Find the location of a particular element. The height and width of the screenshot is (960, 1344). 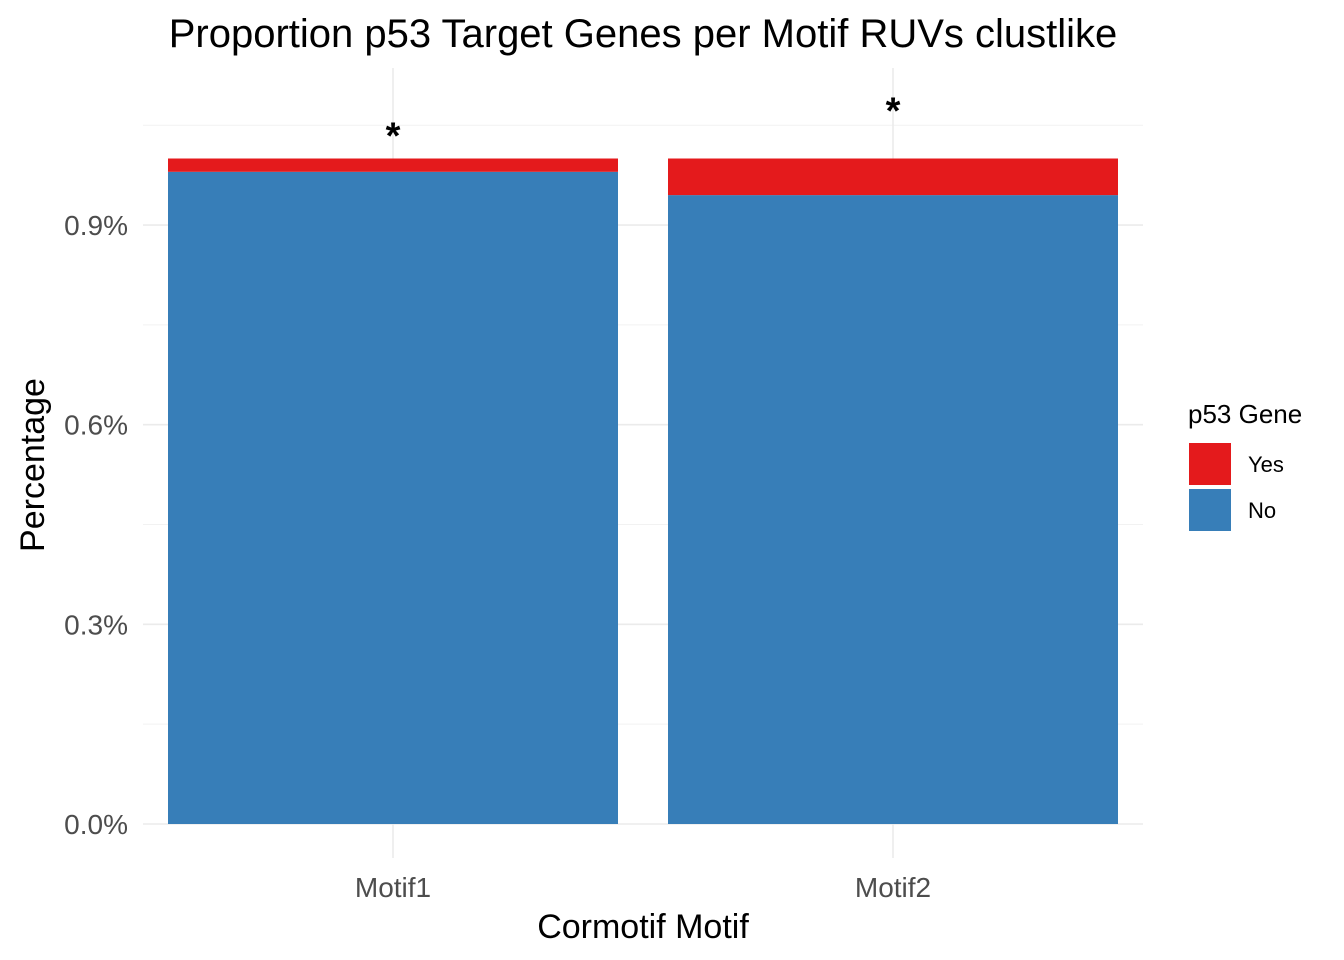

legend-title: p53 Gene is located at coordinates (1245, 414).